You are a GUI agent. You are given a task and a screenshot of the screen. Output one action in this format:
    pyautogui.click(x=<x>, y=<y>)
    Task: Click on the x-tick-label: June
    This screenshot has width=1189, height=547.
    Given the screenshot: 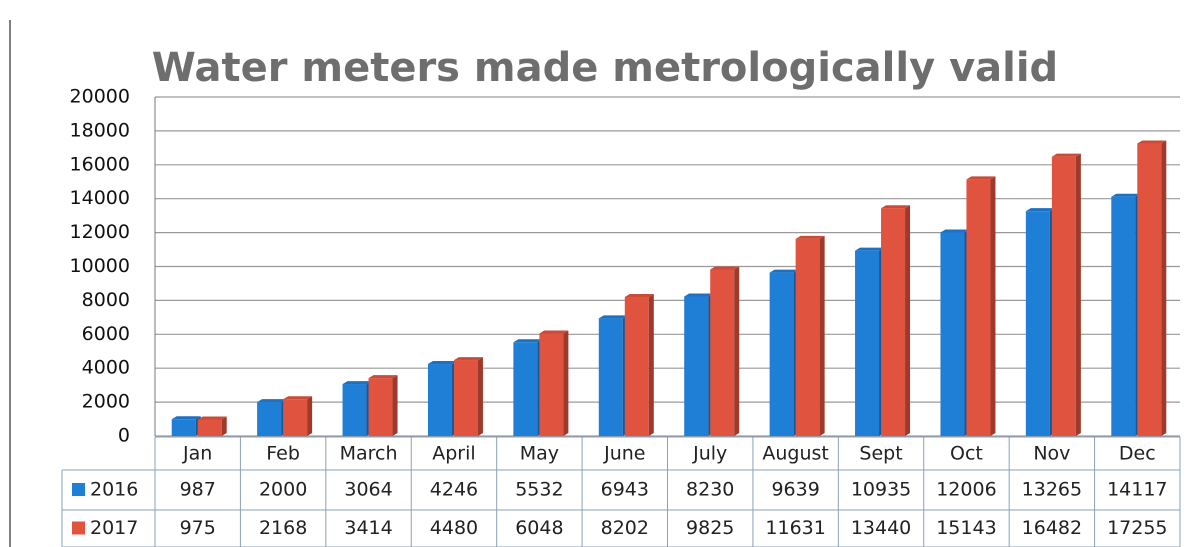 What is the action you would take?
    pyautogui.click(x=624, y=454)
    